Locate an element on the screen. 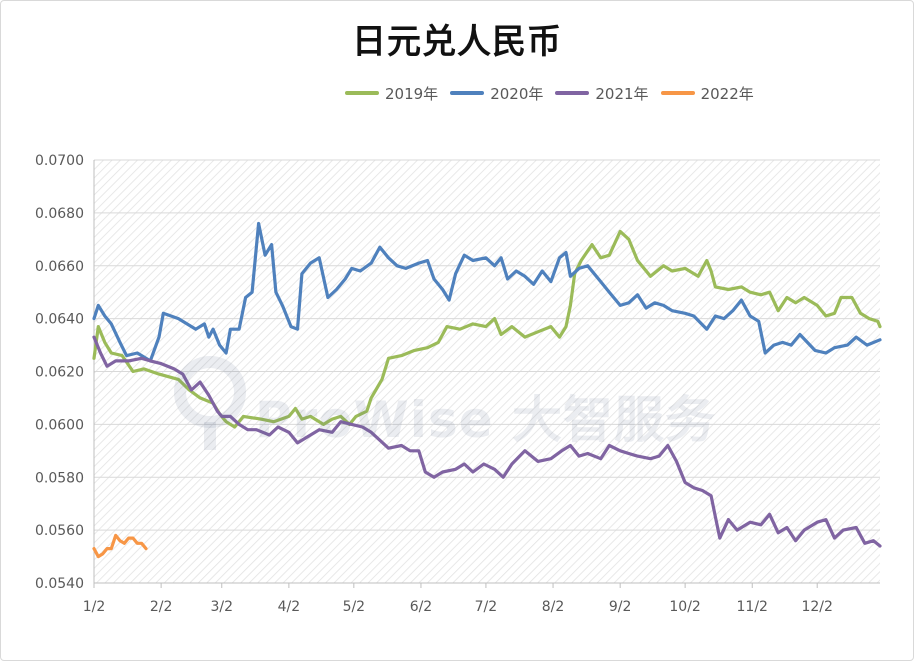 This screenshot has height=661, width=914. legend-item: 2021年 is located at coordinates (602, 93).